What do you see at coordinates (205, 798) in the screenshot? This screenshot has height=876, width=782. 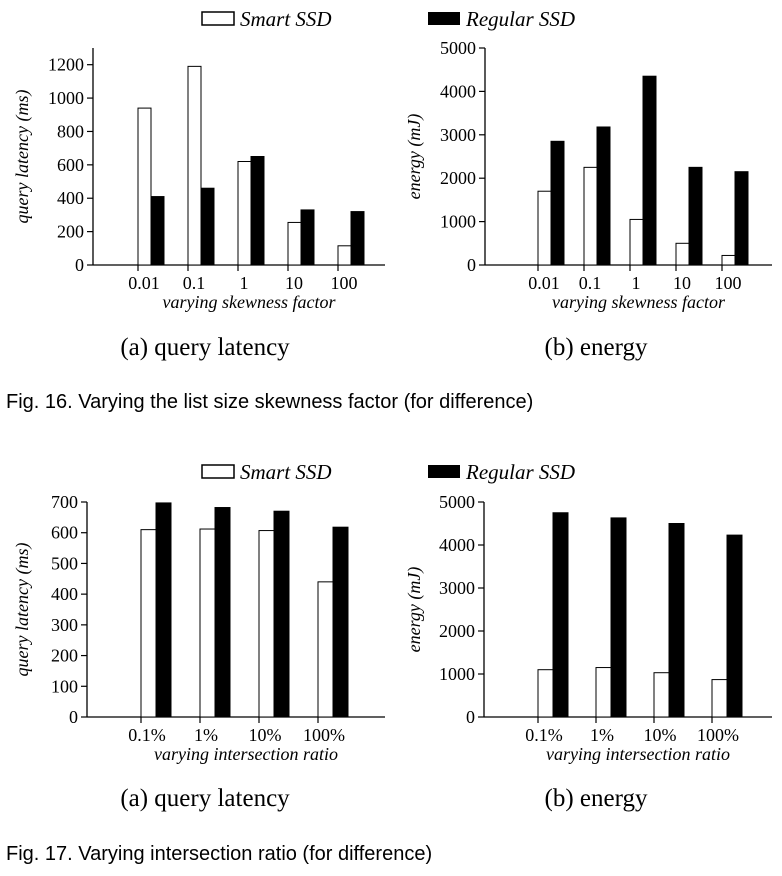 I see `fig17-subtitle-a: (a) query latency` at bounding box center [205, 798].